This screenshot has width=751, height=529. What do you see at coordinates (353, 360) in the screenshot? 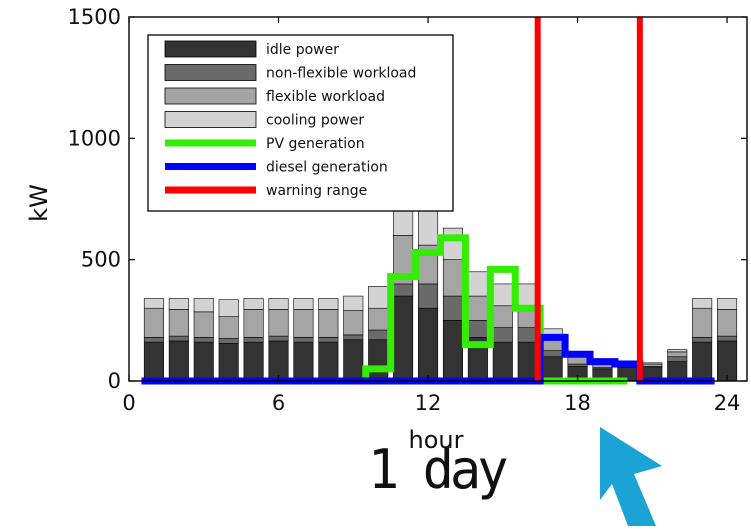
I see `bar-idle-power-h9` at bounding box center [353, 360].